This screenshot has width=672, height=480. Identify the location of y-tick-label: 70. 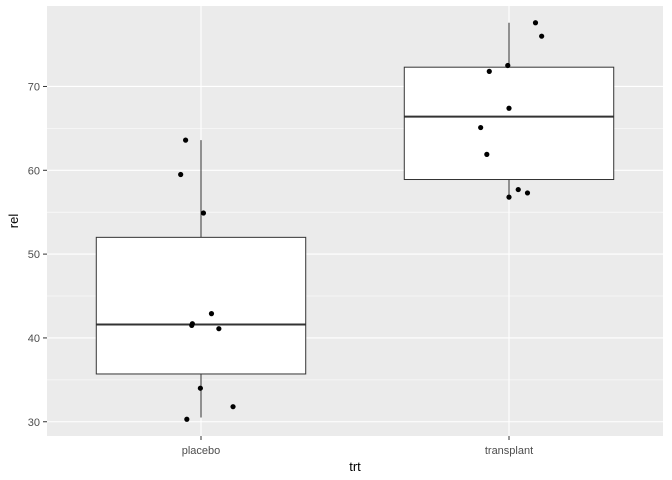
(34, 87).